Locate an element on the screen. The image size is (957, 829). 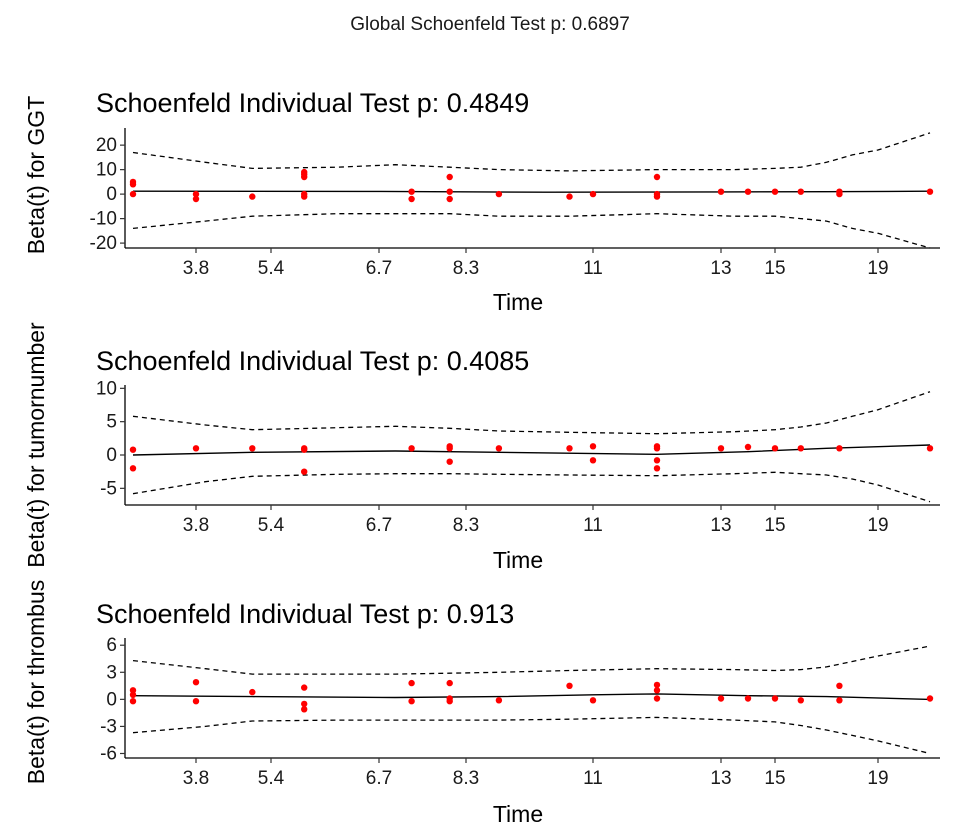
x-axis-title-tumornumber: Time is located at coordinates (518, 560).